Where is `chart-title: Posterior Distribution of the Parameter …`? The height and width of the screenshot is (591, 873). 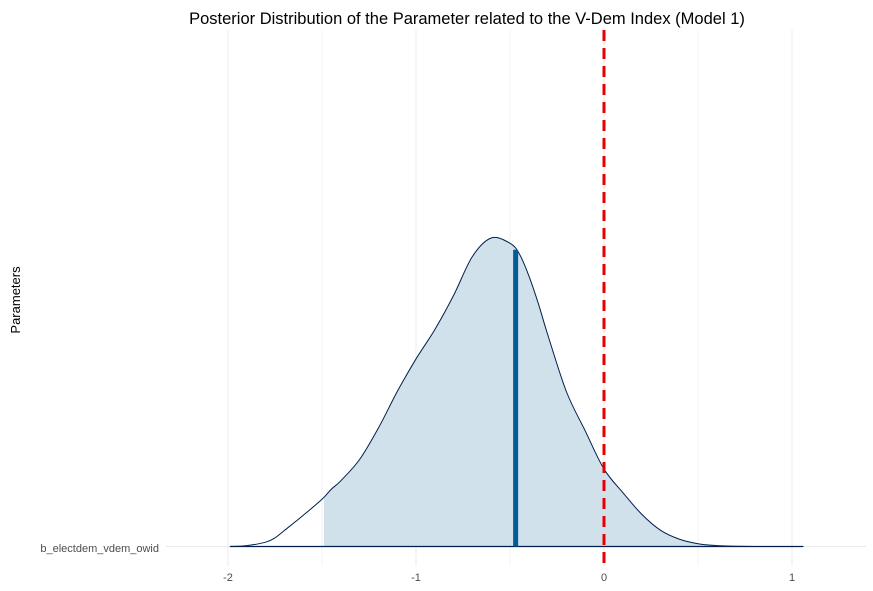
chart-title: Posterior Distribution of the Parameter … is located at coordinates (467, 19).